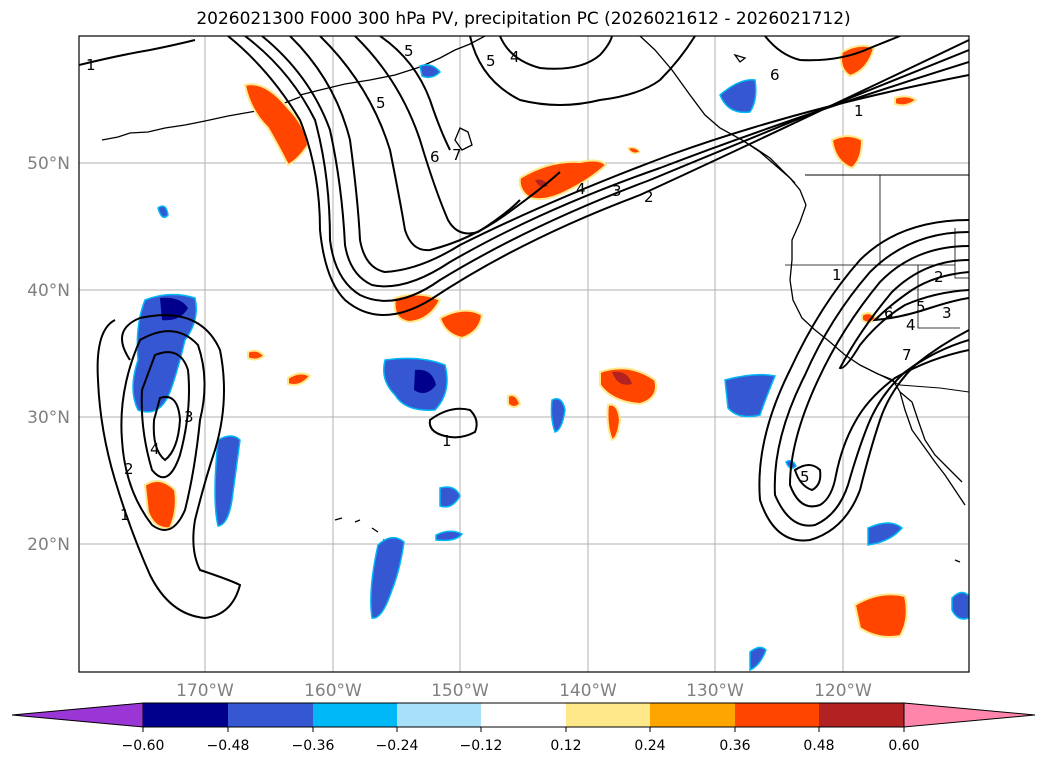 The height and width of the screenshot is (765, 1047). Describe the element at coordinates (453, 423) in the screenshot. I see `pv-contour-1-central` at that location.